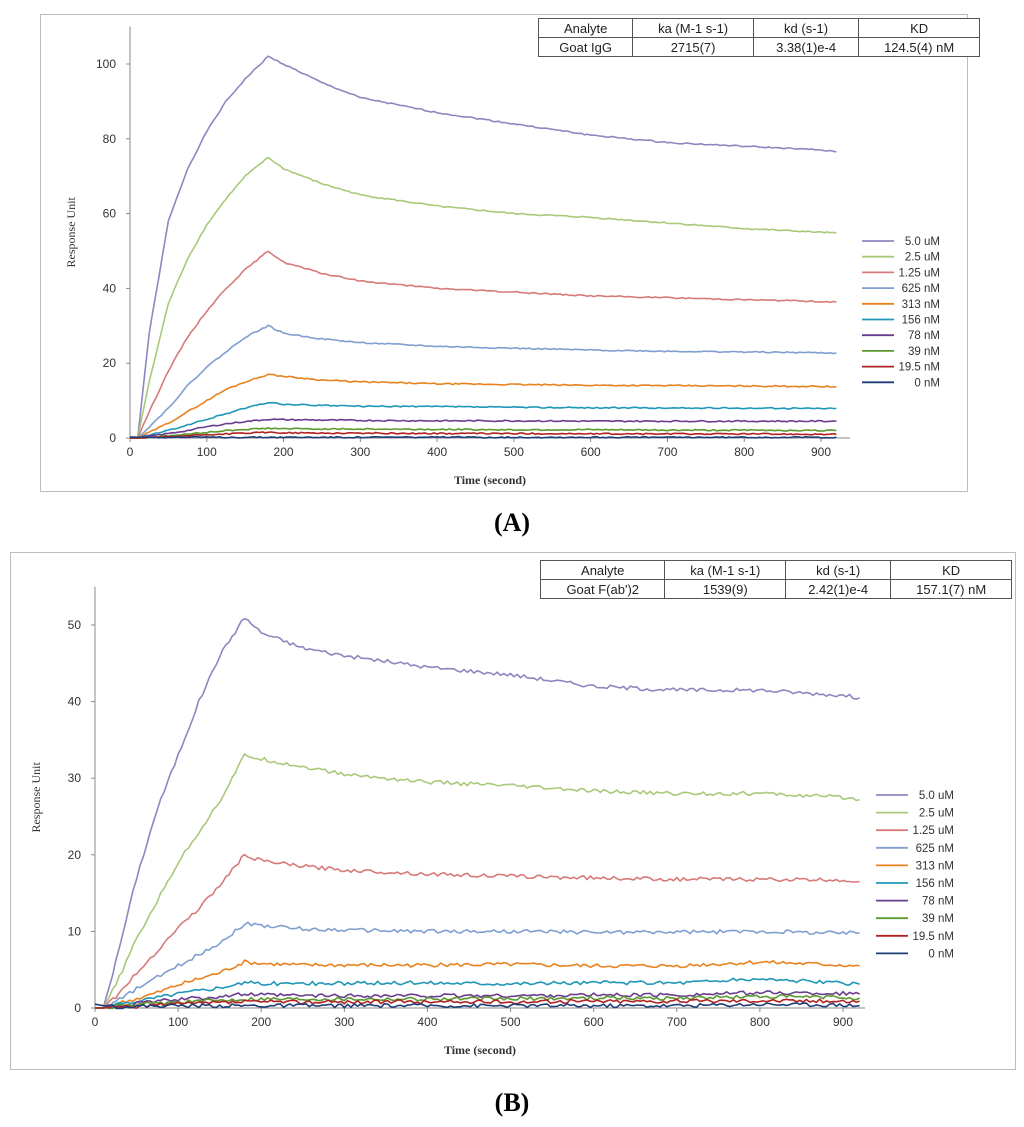 Image resolution: width=1024 pixels, height=1127 pixels. What do you see at coordinates (75, 778) in the screenshot?
I see `y-tick-label: 30` at bounding box center [75, 778].